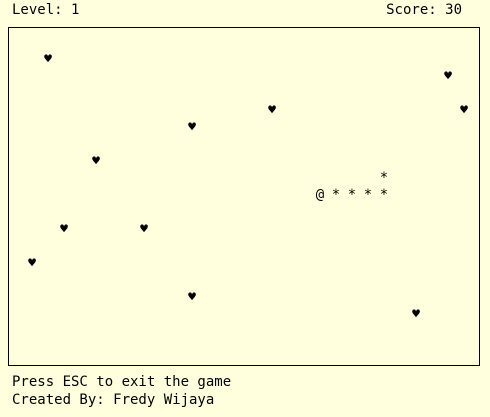  Describe the element at coordinates (75, 10) in the screenshot. I see `level-value: 1` at that location.